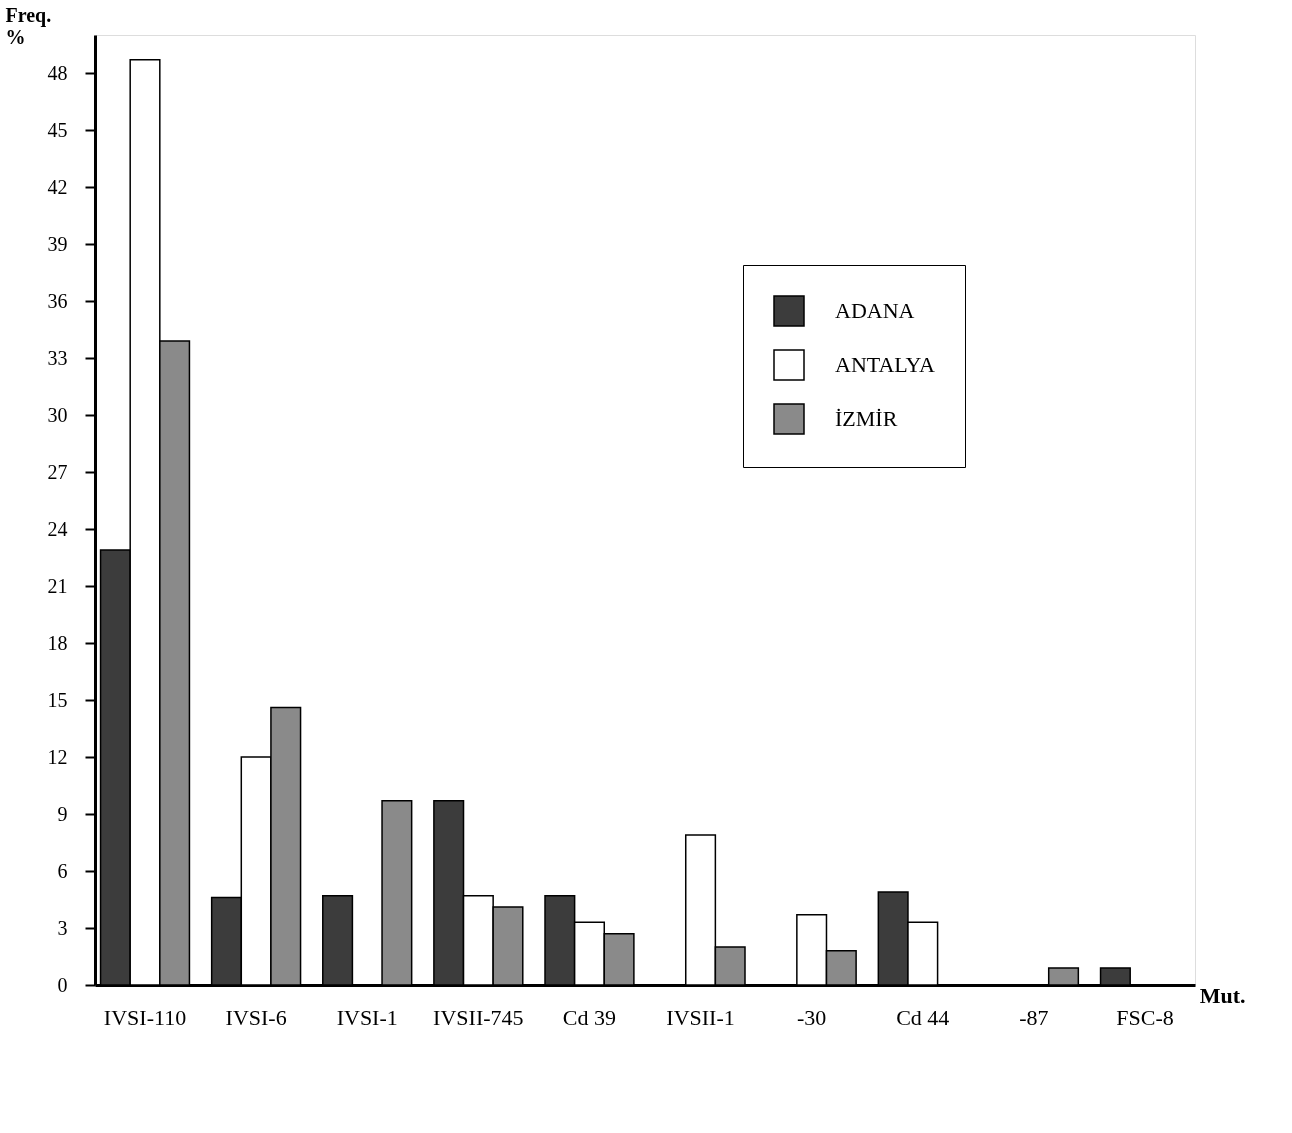  I want to click on x-tick-label: FSC-8, so click(1145, 1017).